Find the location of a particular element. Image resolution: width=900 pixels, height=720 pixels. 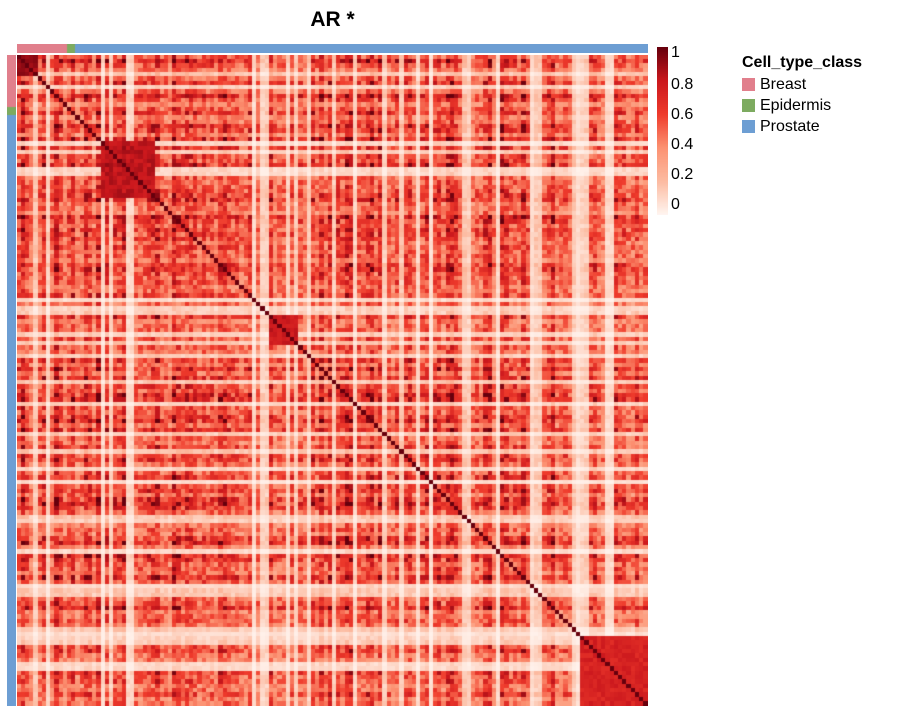

chart-title: AR * is located at coordinates (332, 19).